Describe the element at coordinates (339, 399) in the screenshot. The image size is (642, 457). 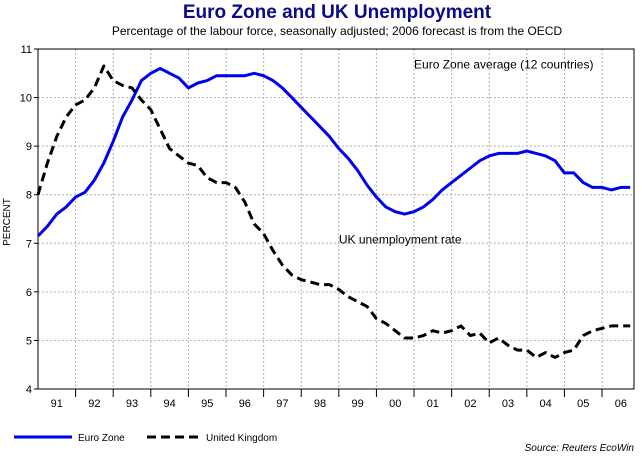
I see `x-axis: 91 92 93 94 95 96 97 98 99 00 01 02 03 04 05 06` at that location.